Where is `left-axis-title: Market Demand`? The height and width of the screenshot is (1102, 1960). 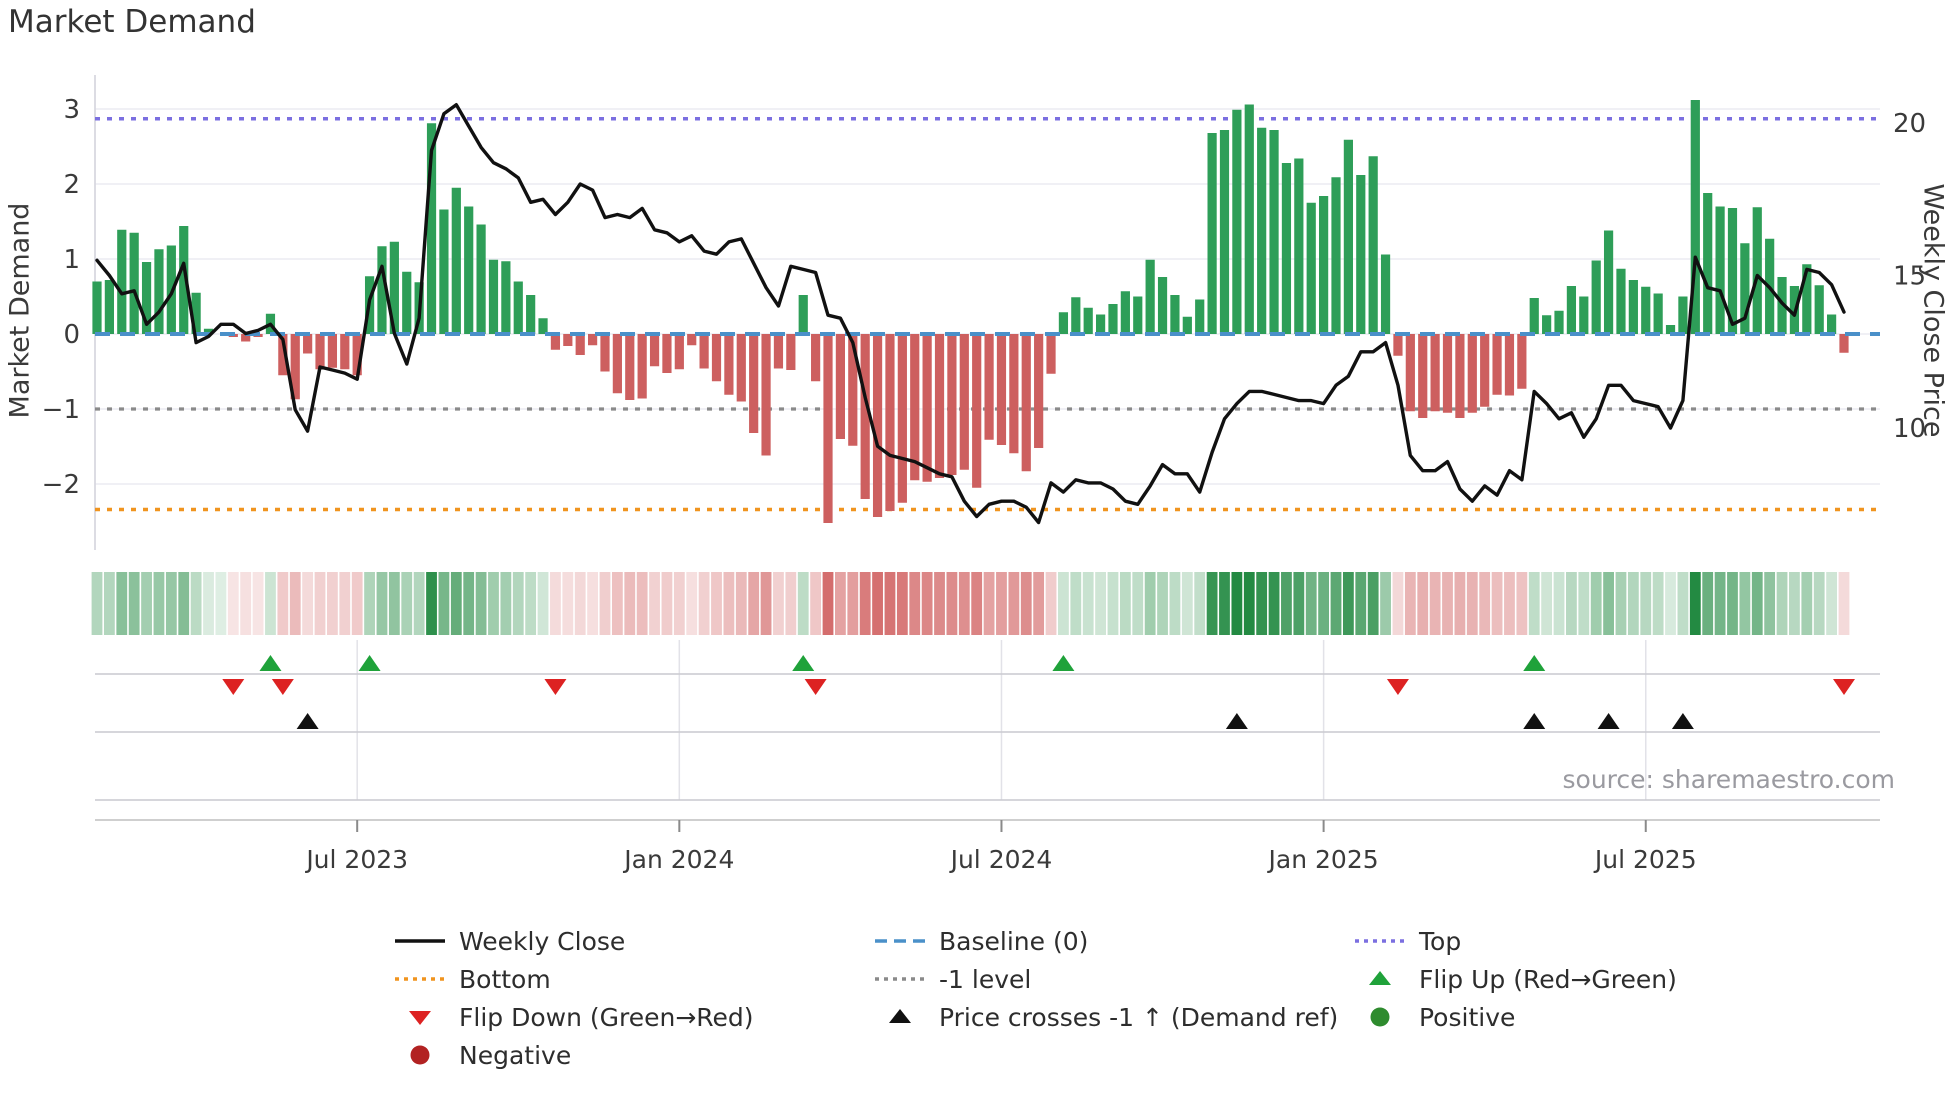 left-axis-title: Market Demand is located at coordinates (20, 310).